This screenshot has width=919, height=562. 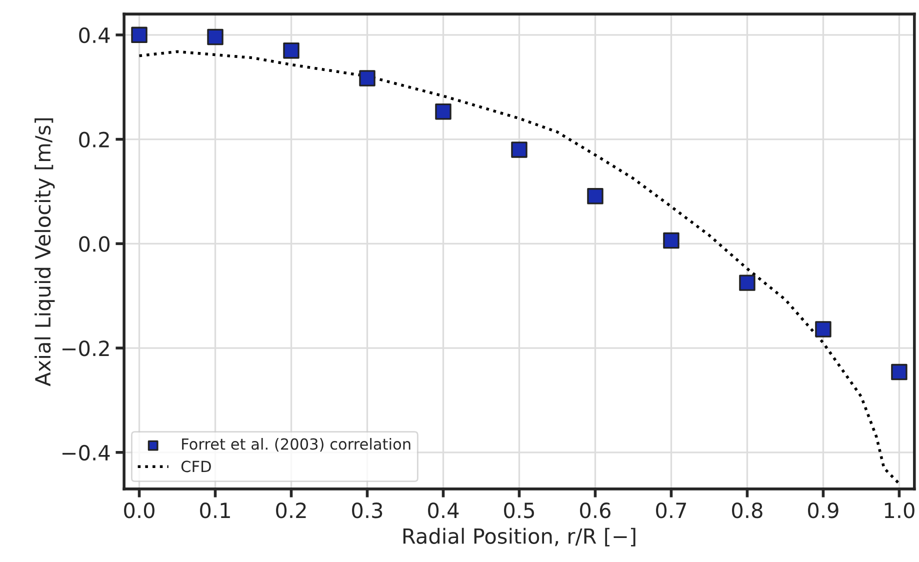 What do you see at coordinates (94, 35) in the screenshot?
I see `y-tick-label: 0.4` at bounding box center [94, 35].